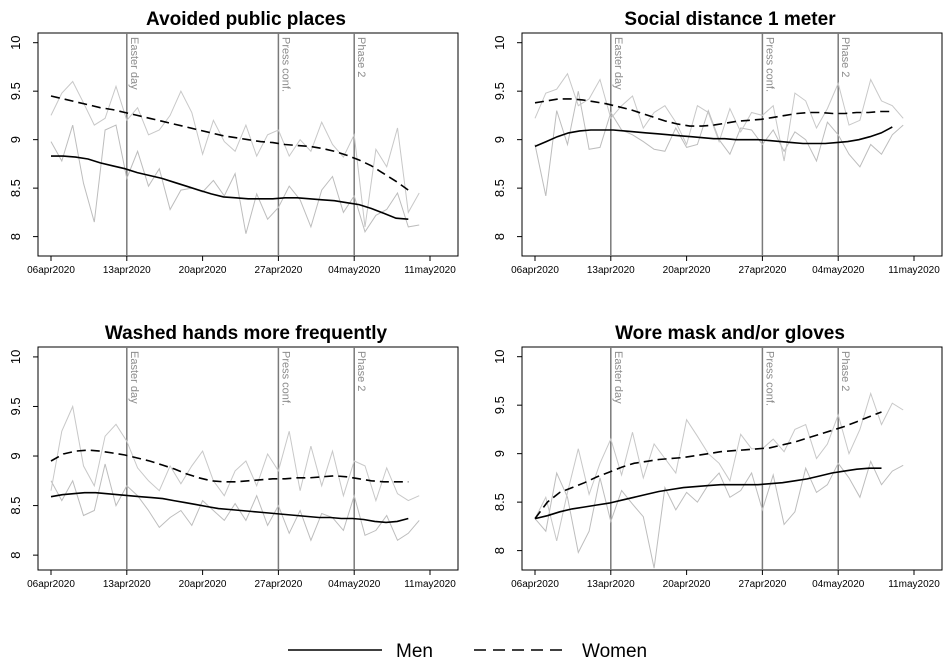 Image resolution: width=946 pixels, height=664 pixels. What do you see at coordinates (730, 333) in the screenshot?
I see `chart-title: Wore mask and/or gloves` at bounding box center [730, 333].